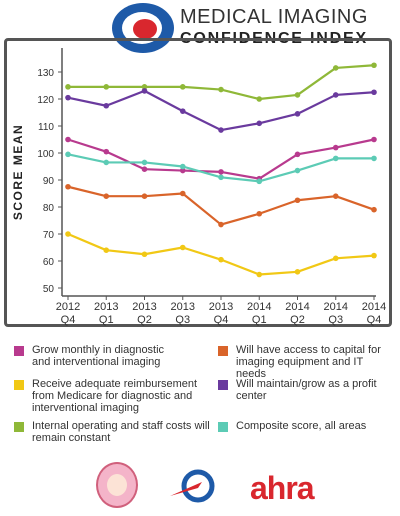 The width and height of the screenshot is (400, 516). Describe the element at coordinates (49, 235) in the screenshot. I see `y-tick-label: 70` at that location.